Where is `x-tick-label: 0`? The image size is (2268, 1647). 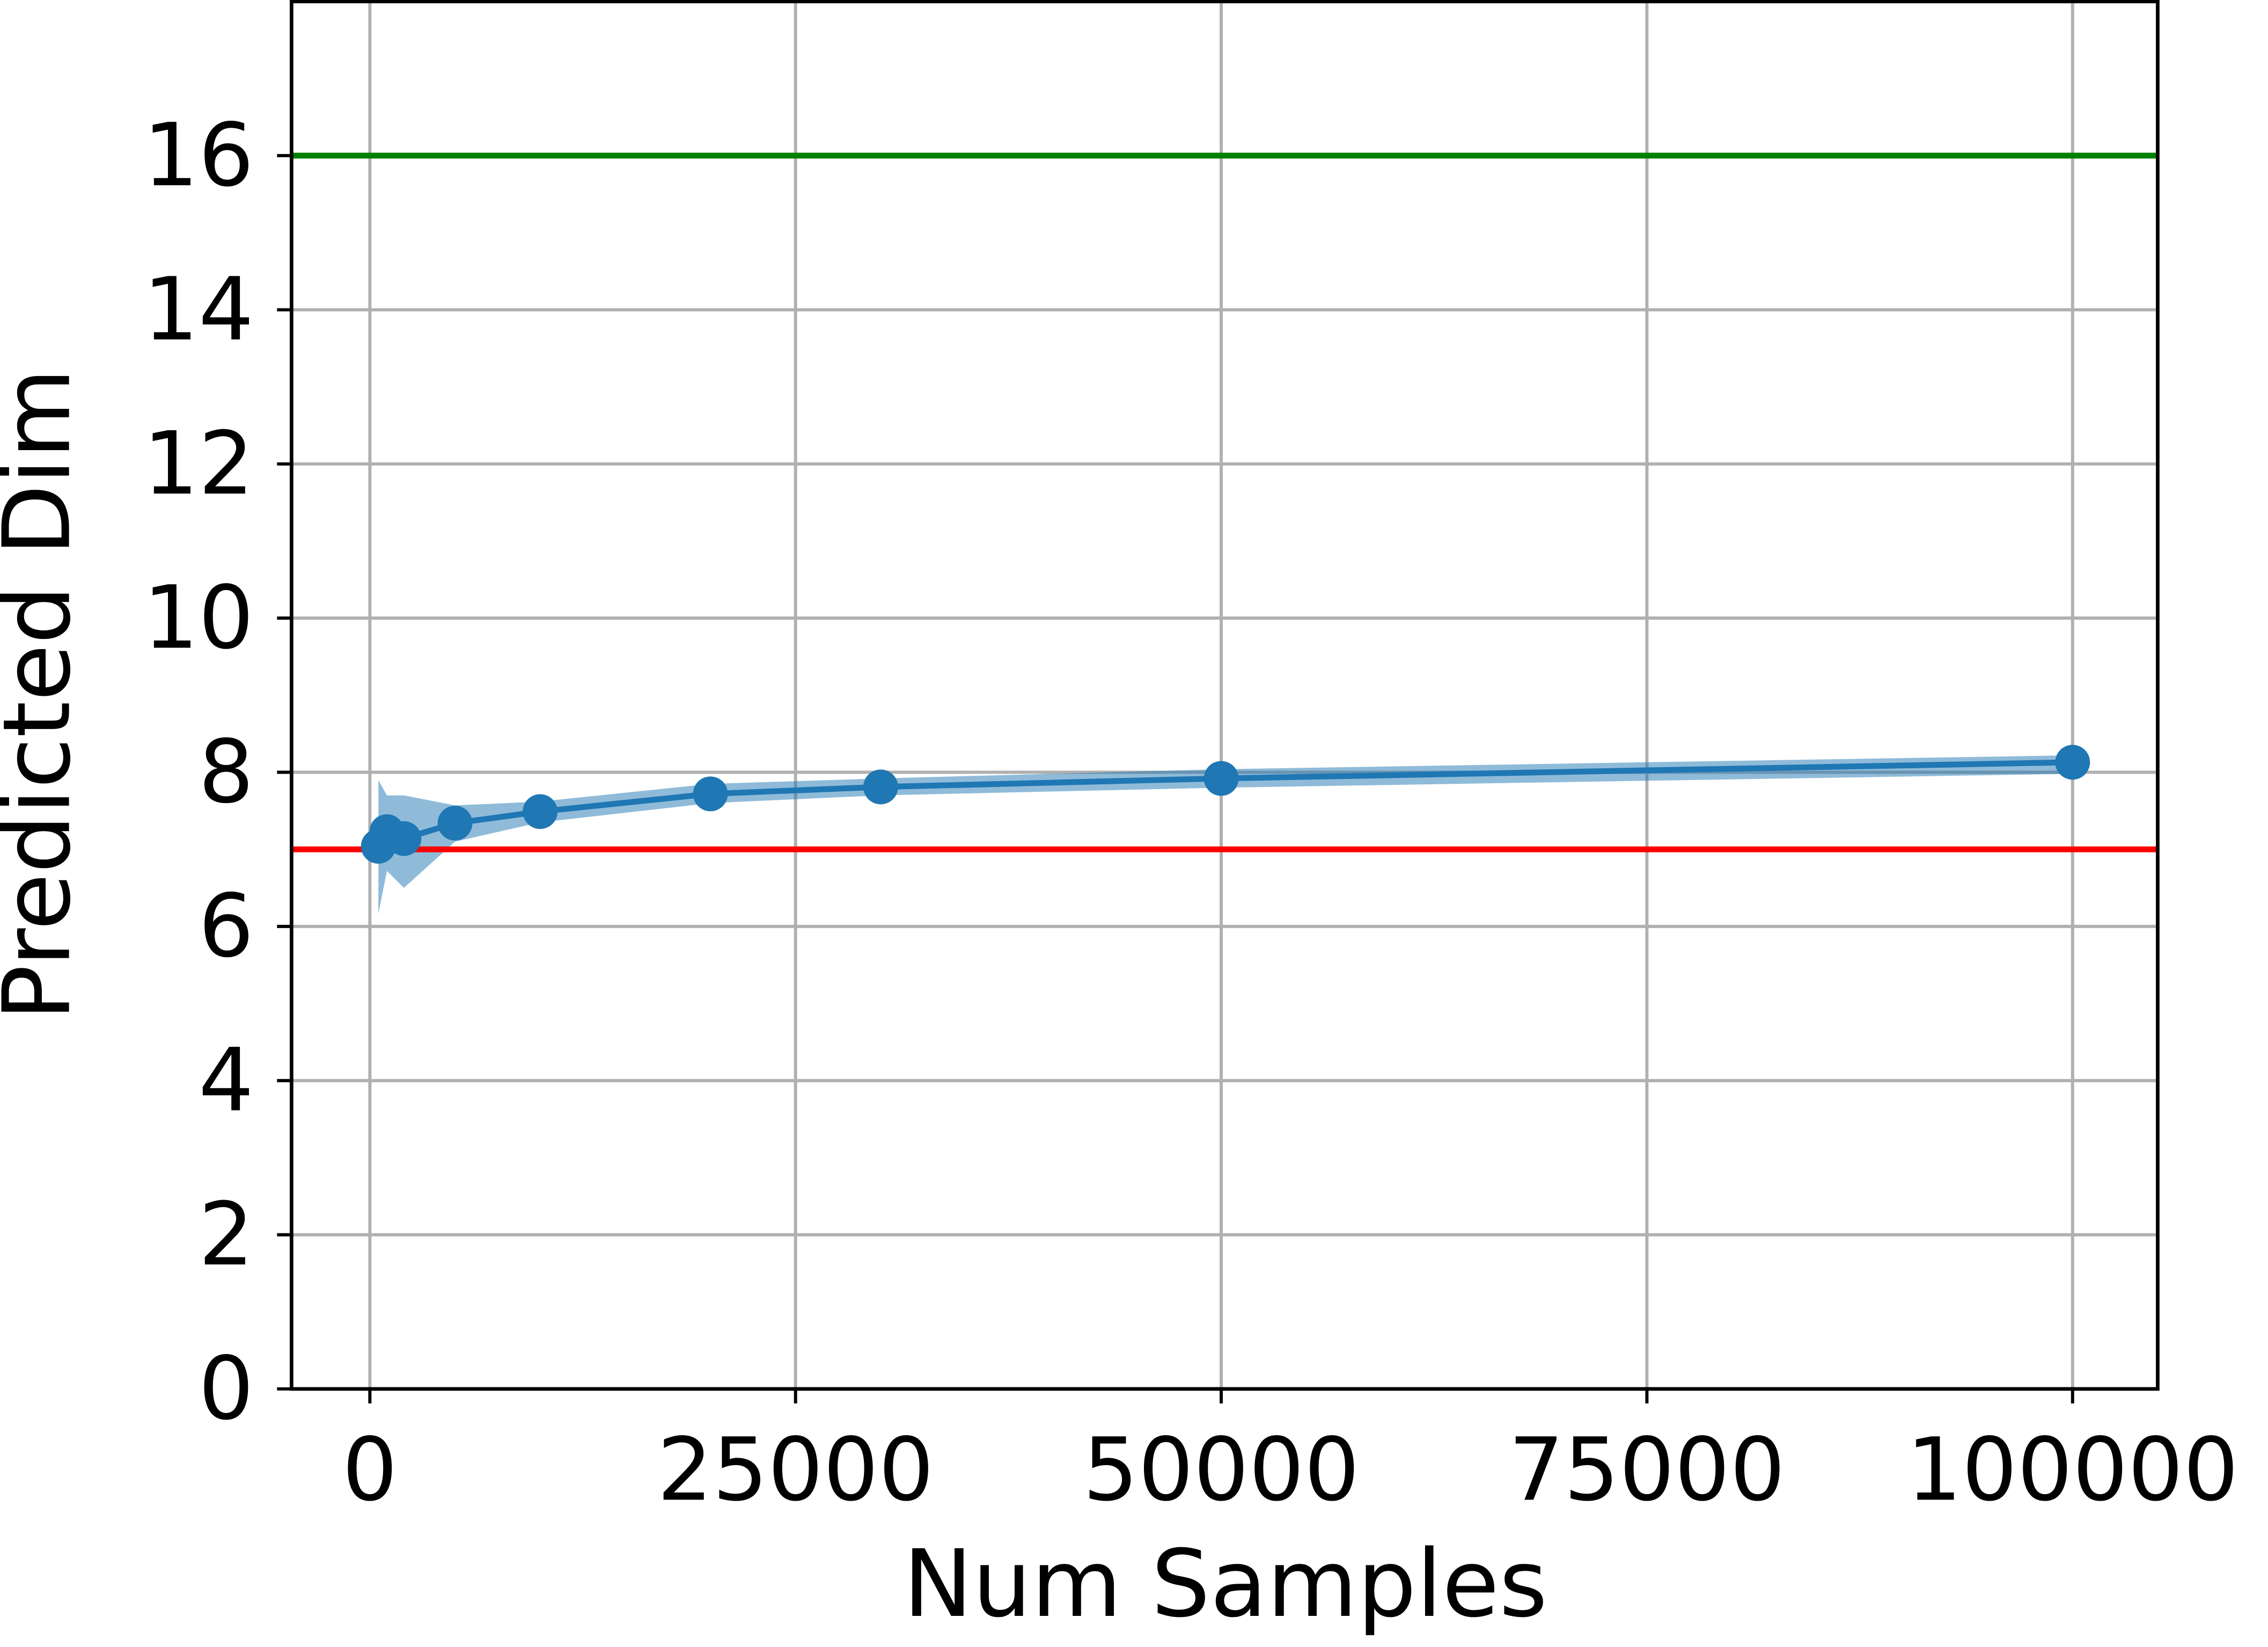
x-tick-label: 0 is located at coordinates (370, 1470).